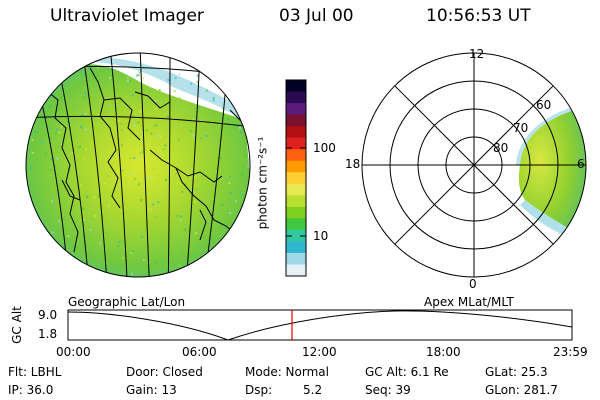  Describe the element at coordinates (388, 390) in the screenshot. I see `status-seq: Seq: 39` at that location.